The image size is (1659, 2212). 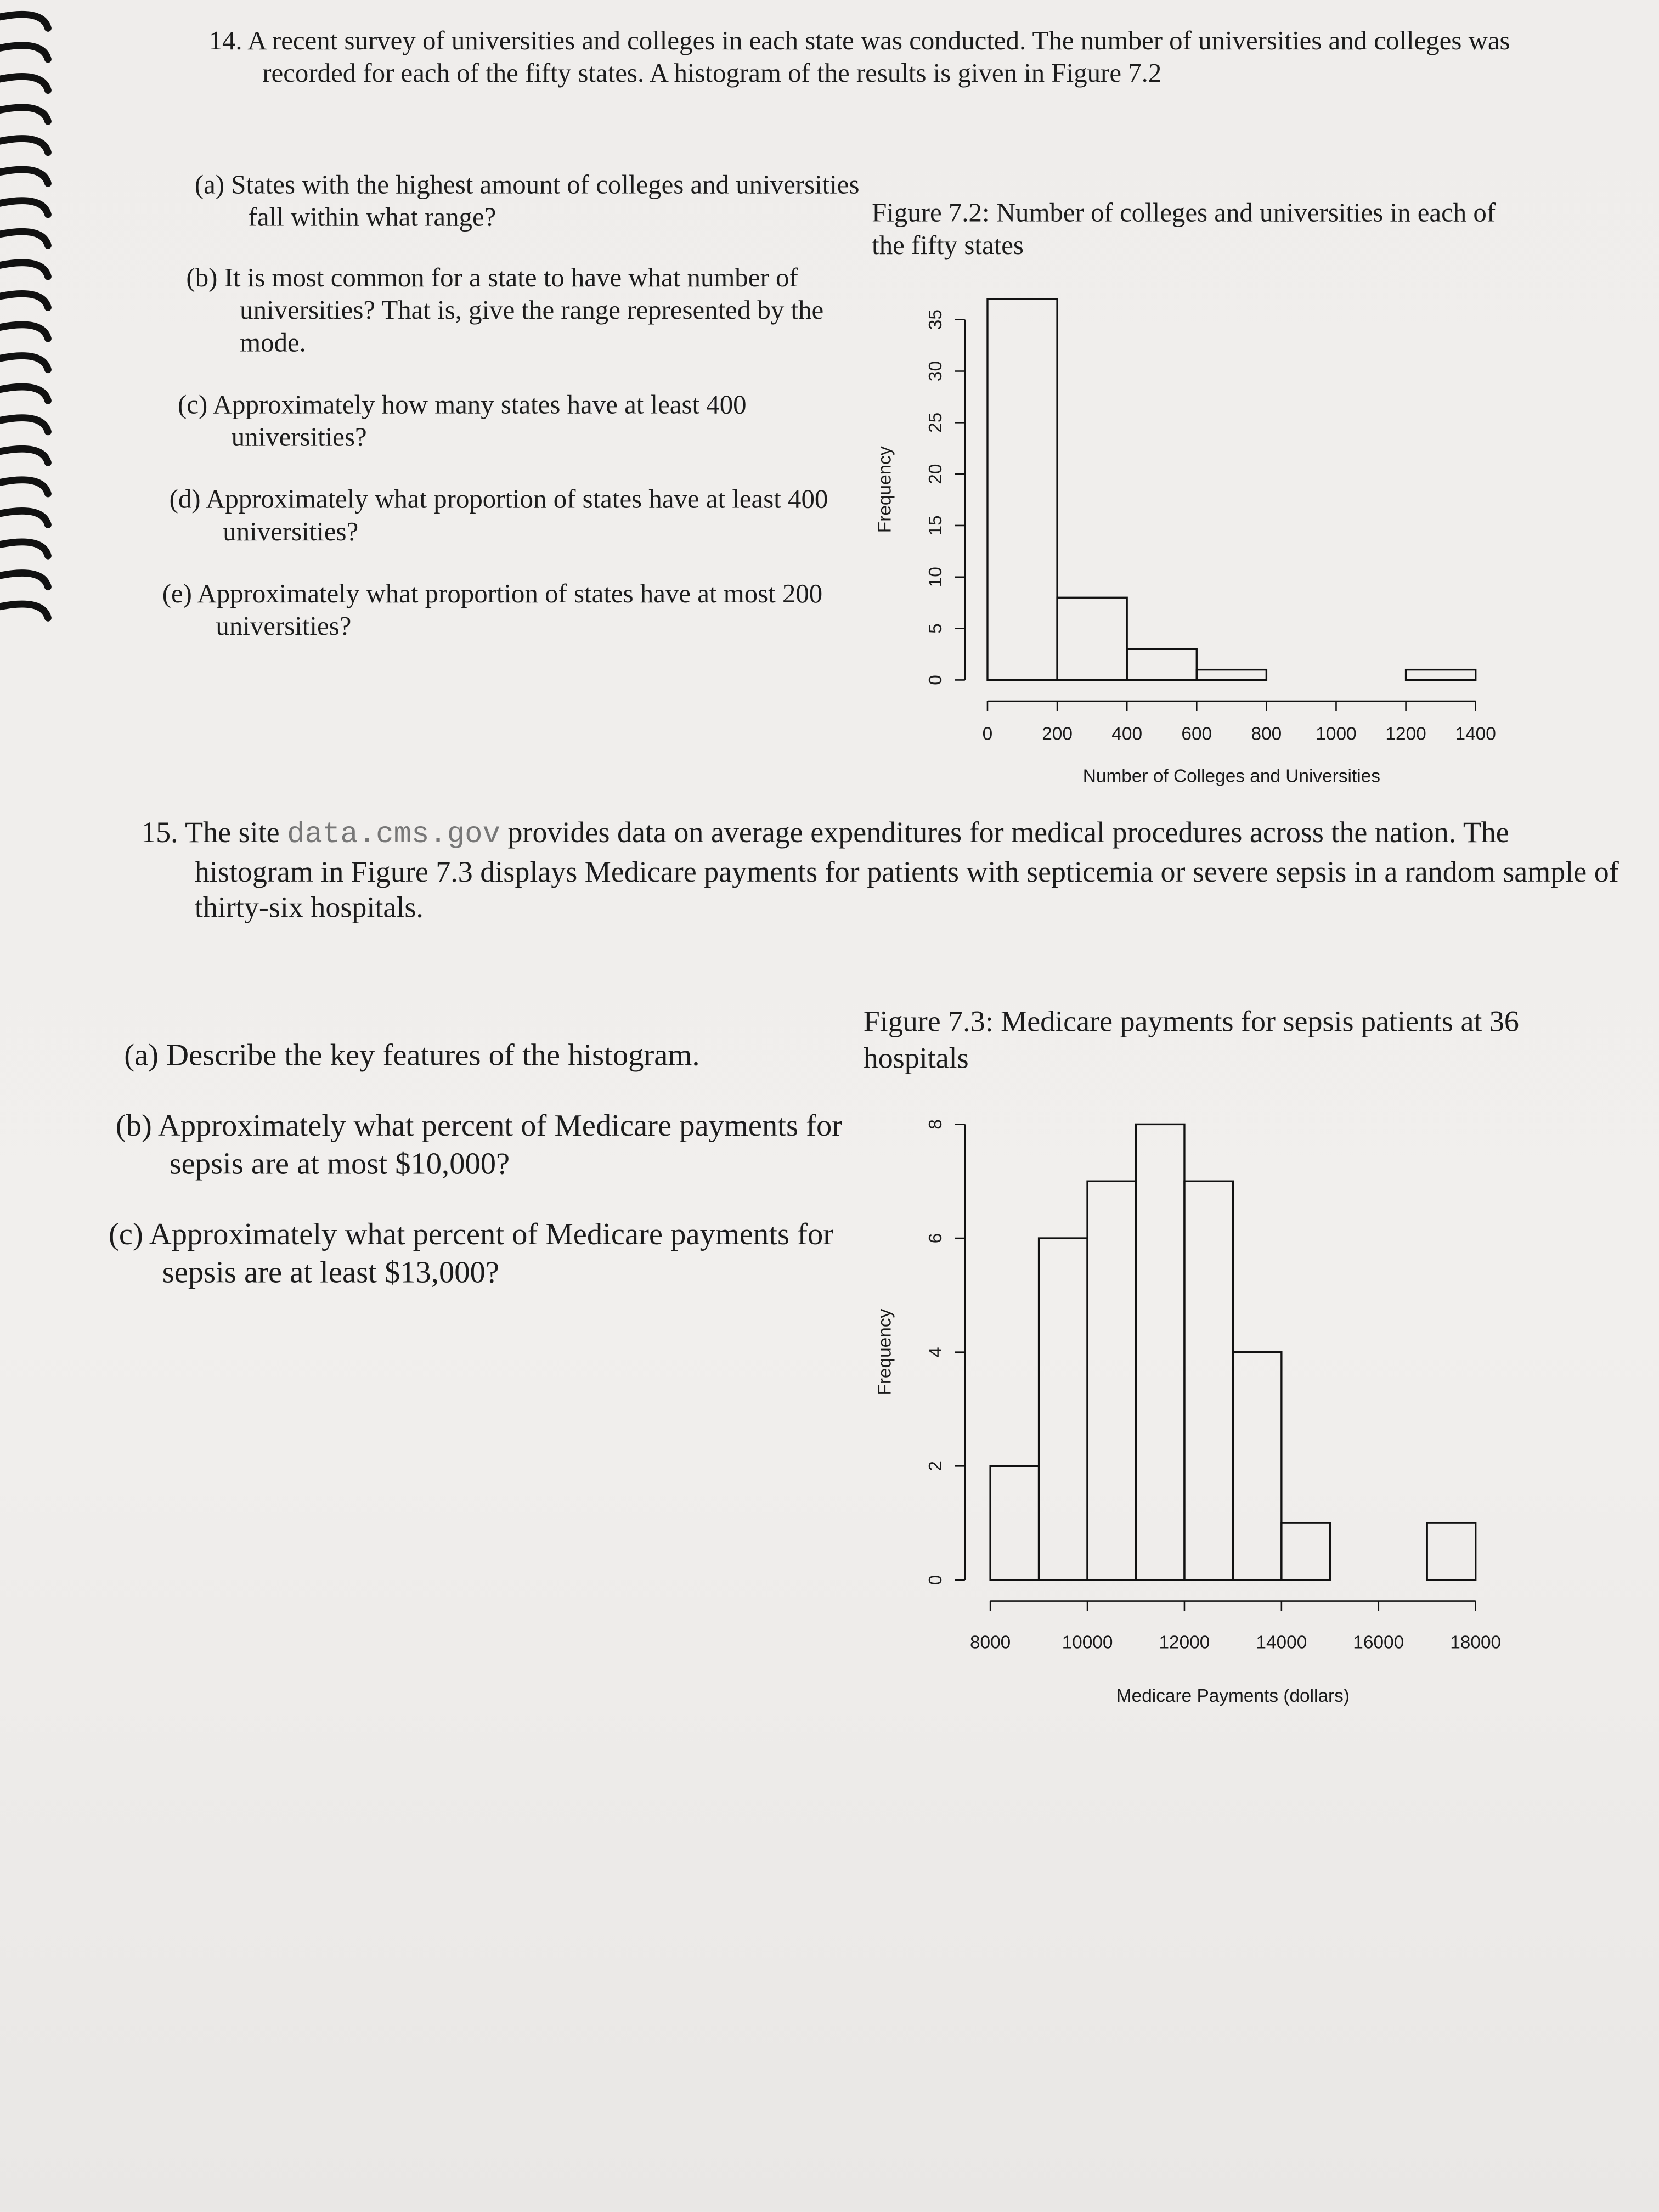 I want to click on y-tick-label: 8, so click(x=936, y=1125).